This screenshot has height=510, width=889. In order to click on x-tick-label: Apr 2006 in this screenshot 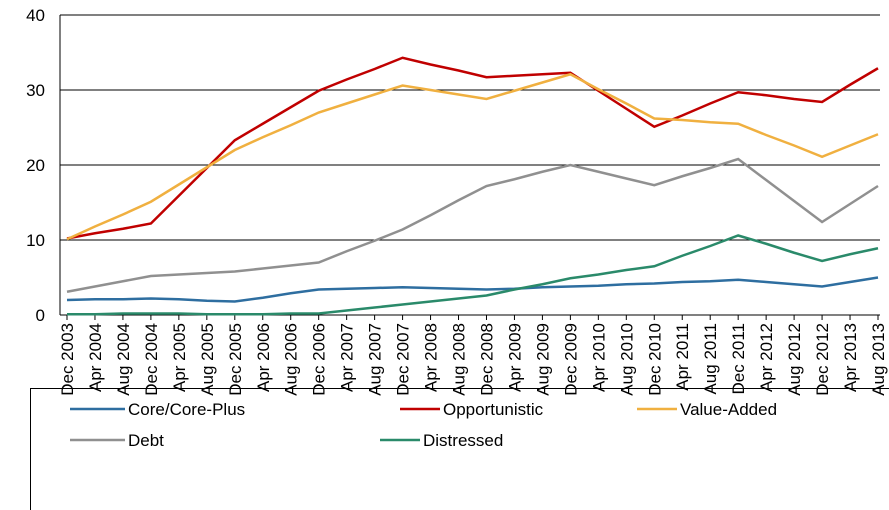, I will do `click(263, 357)`.